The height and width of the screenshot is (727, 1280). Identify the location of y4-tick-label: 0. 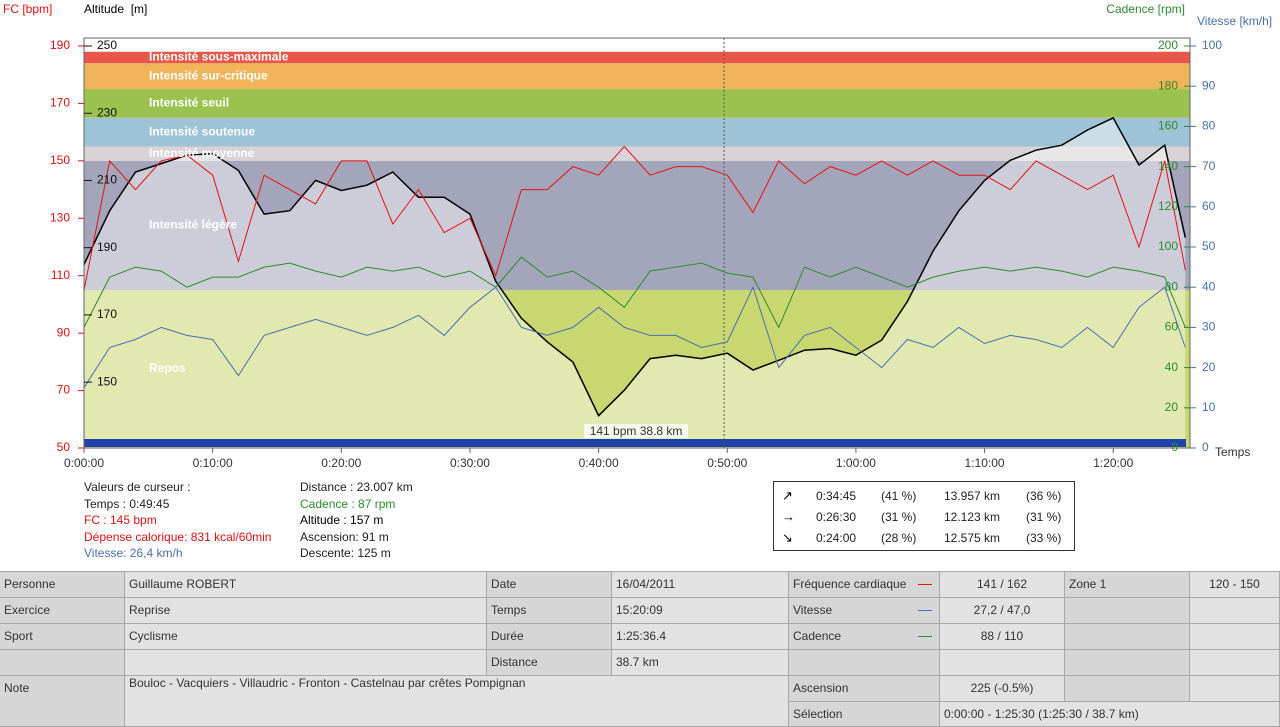
(1205, 447).